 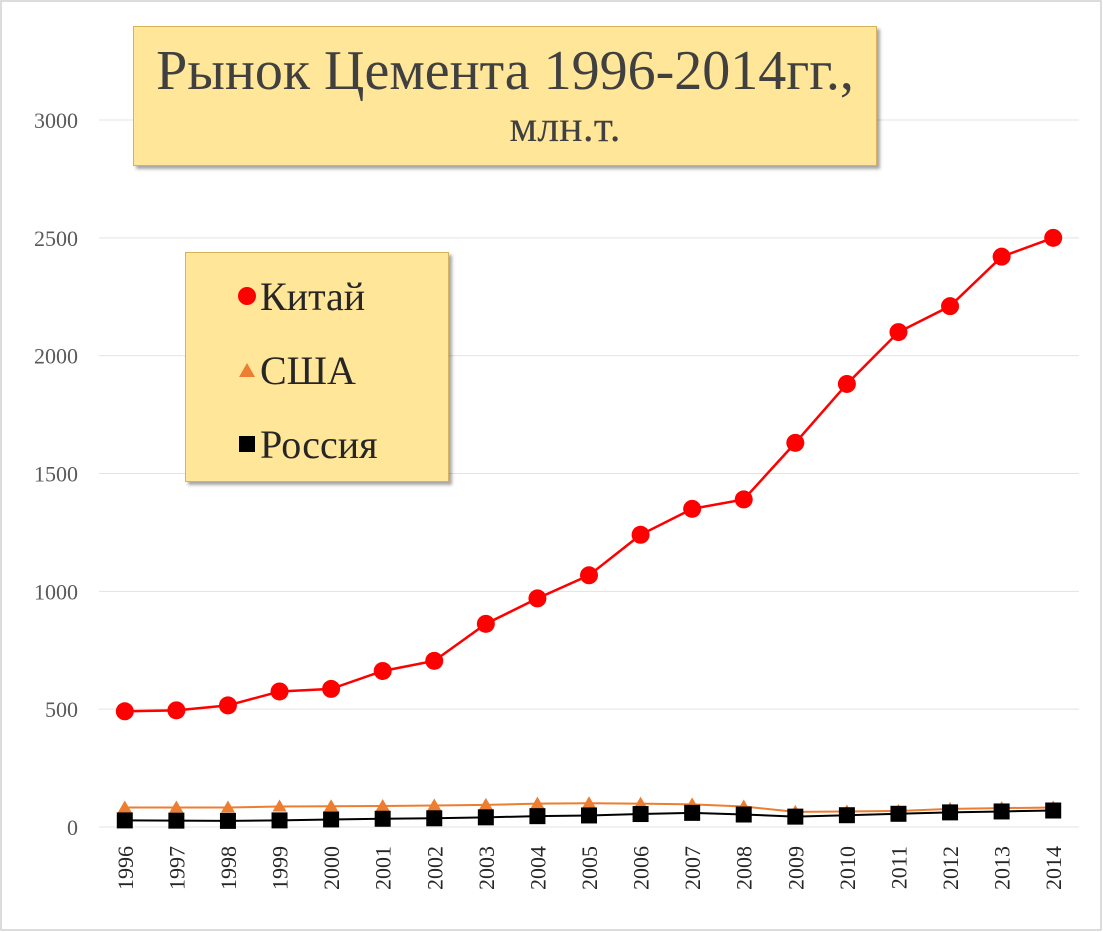 I want to click on y-tick-label: 0, so click(x=72, y=827).